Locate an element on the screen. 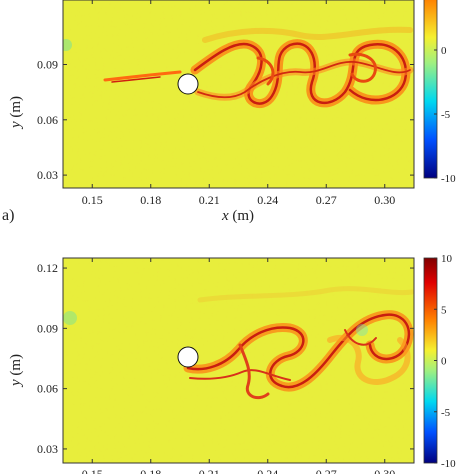 The width and height of the screenshot is (474, 474). panel-b-wake is located at coordinates (298, 343).